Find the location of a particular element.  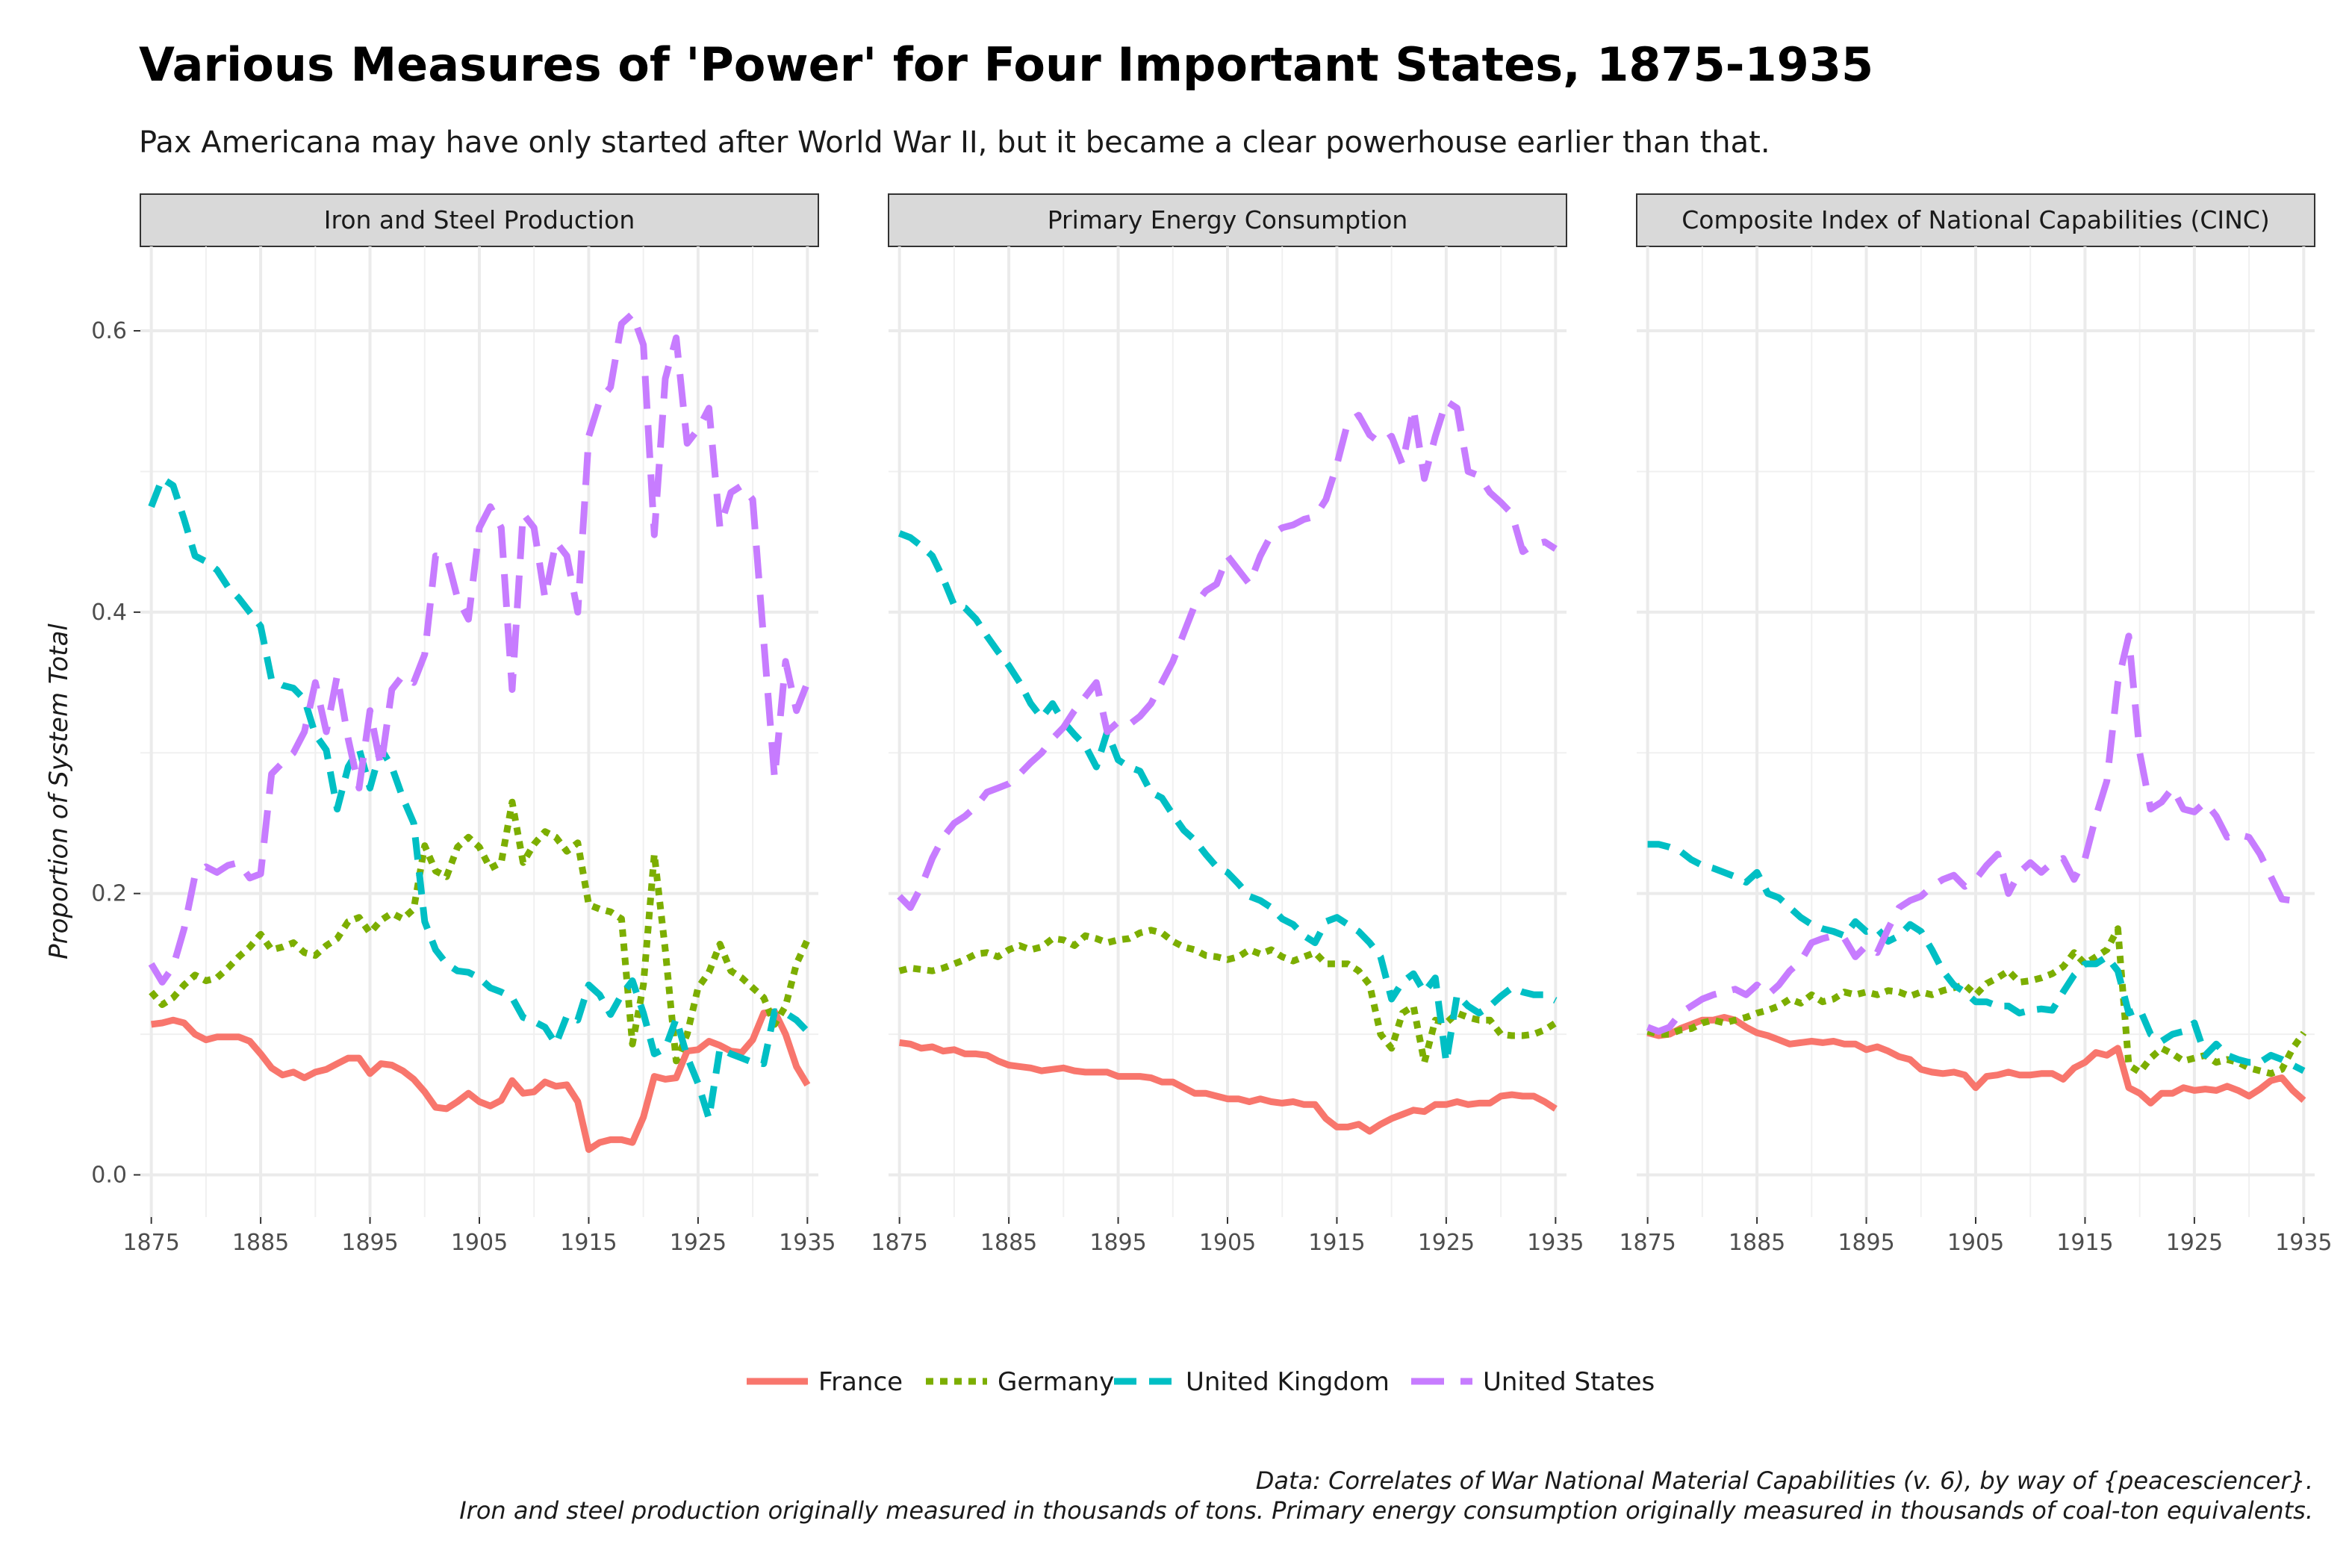

y-tick-label: 0.4 is located at coordinates (109, 613).